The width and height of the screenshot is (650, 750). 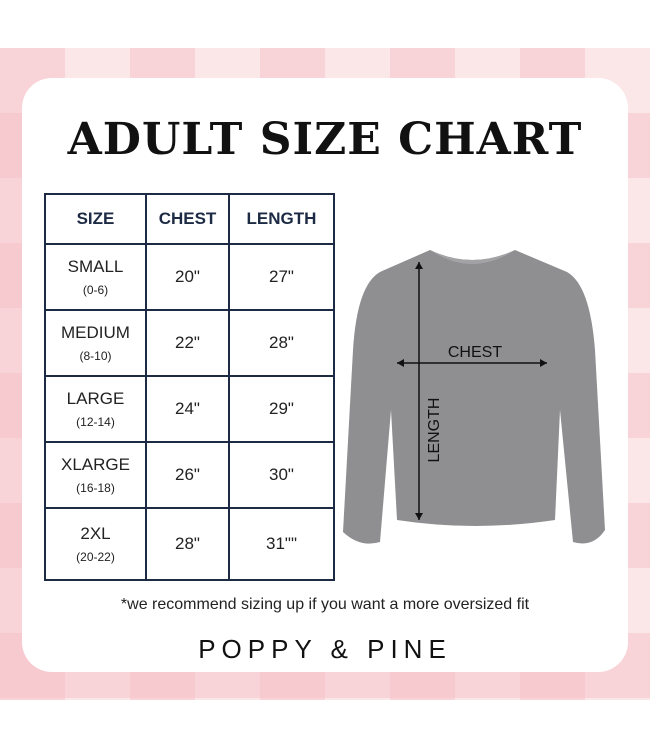 What do you see at coordinates (281, 343) in the screenshot?
I see `length-cell: 28"` at bounding box center [281, 343].